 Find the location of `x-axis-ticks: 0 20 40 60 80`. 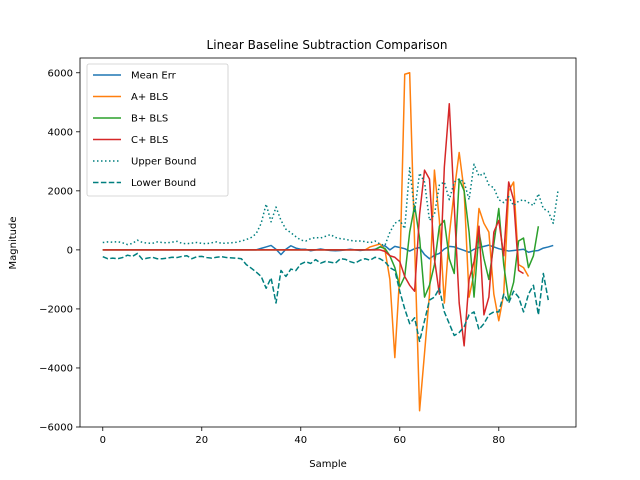

x-axis-ticks: 0 20 40 60 80 is located at coordinates (302, 436).